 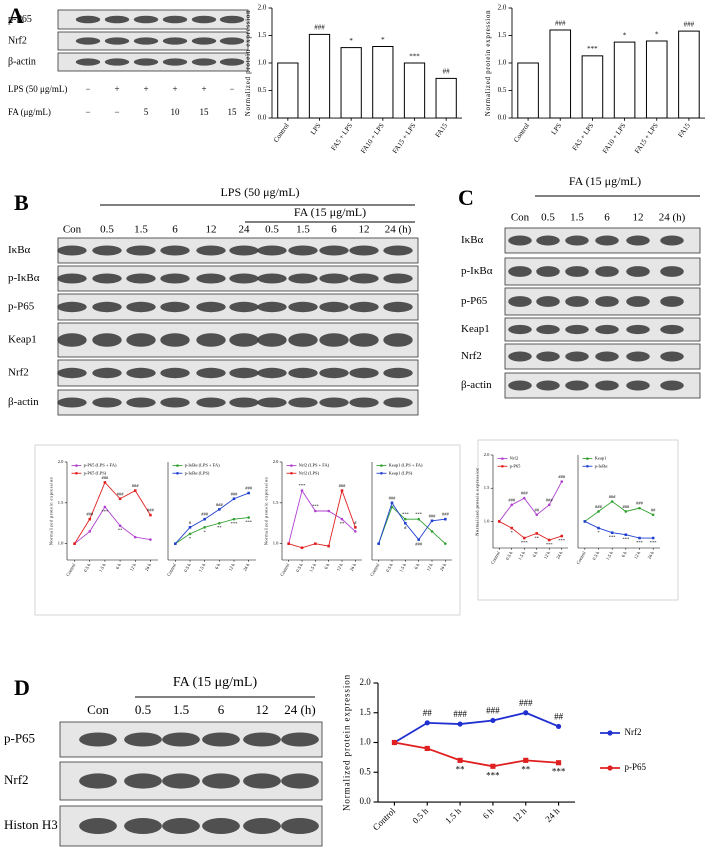 What do you see at coordinates (442, 130) in the screenshot?
I see `x-tick-label: FA15` at bounding box center [442, 130].